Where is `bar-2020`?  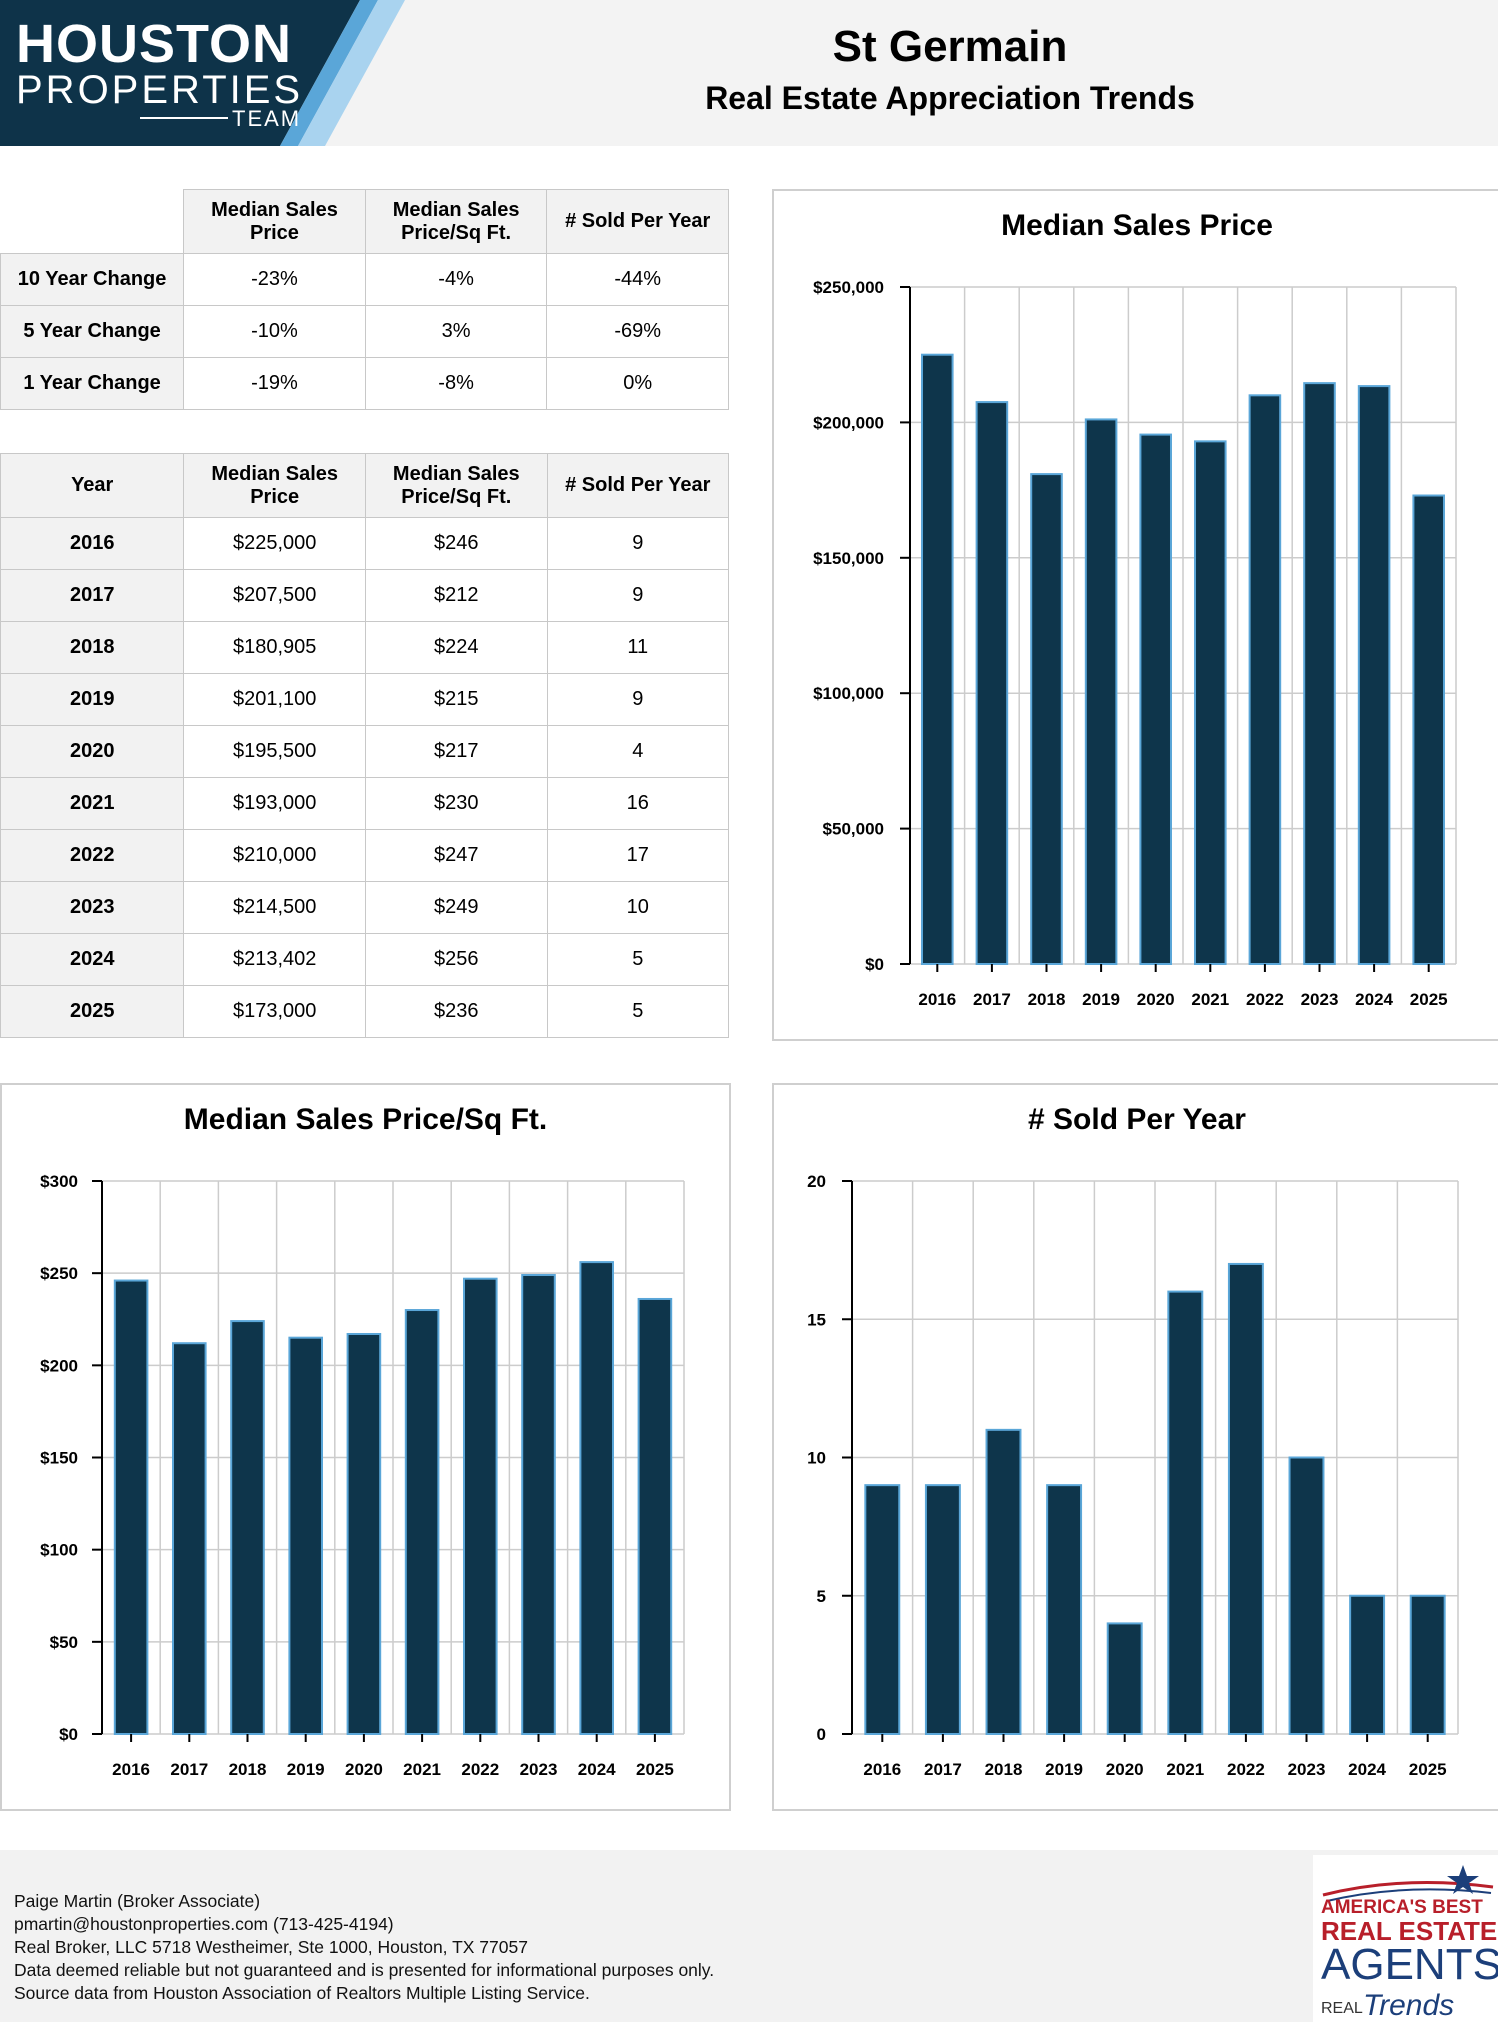 bar-2020 is located at coordinates (1124, 1679).